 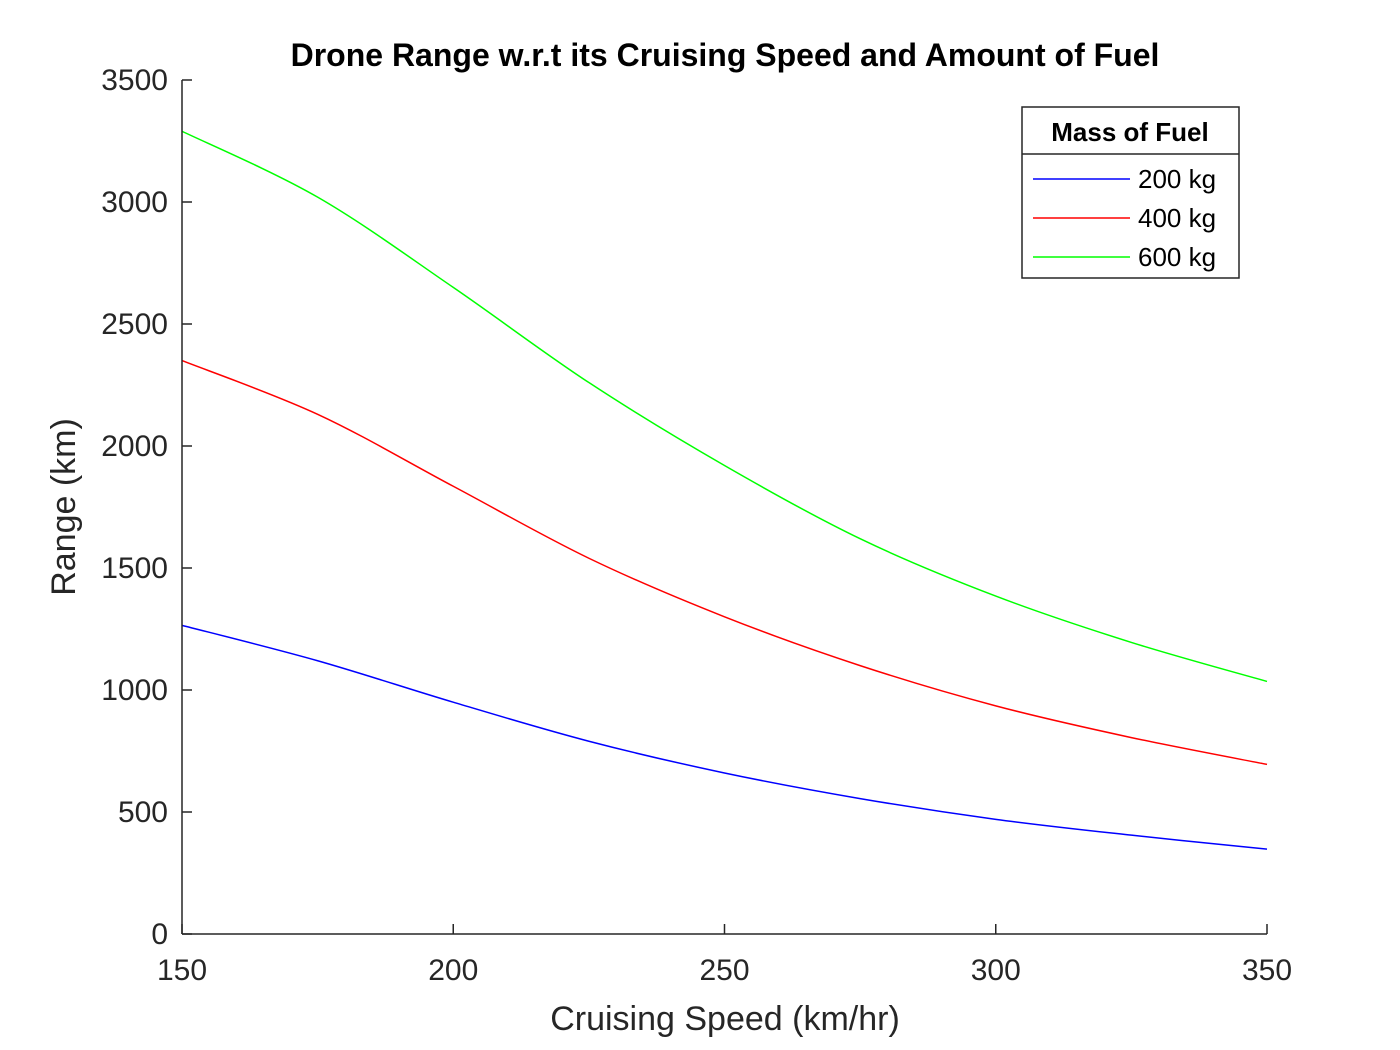 I want to click on legend-label: 600 kg, so click(x=1177, y=257).